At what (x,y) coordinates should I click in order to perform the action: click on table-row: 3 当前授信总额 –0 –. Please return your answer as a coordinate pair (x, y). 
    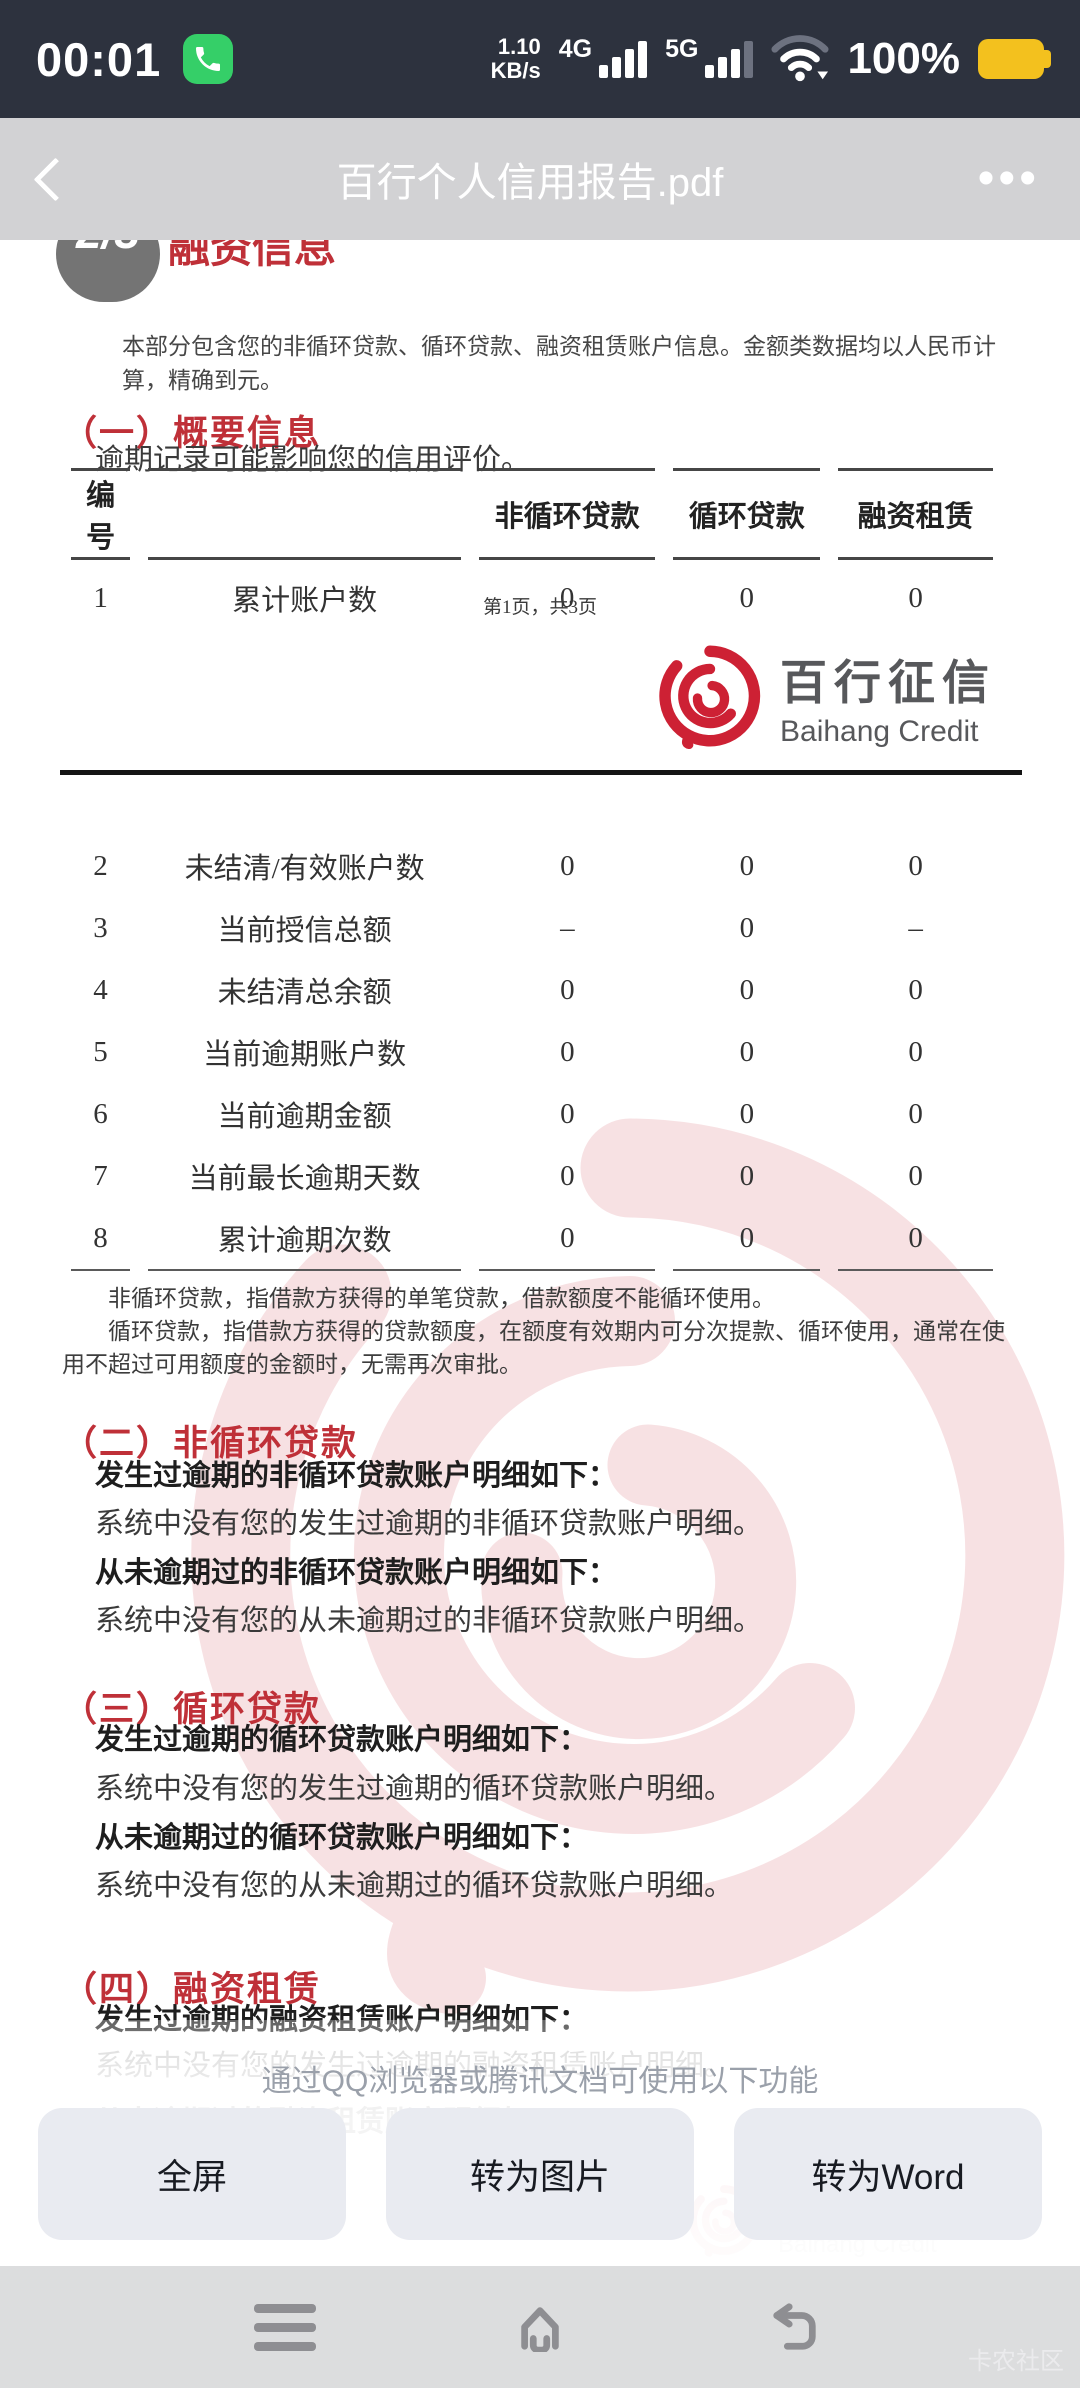
    Looking at the image, I should click on (508, 929).